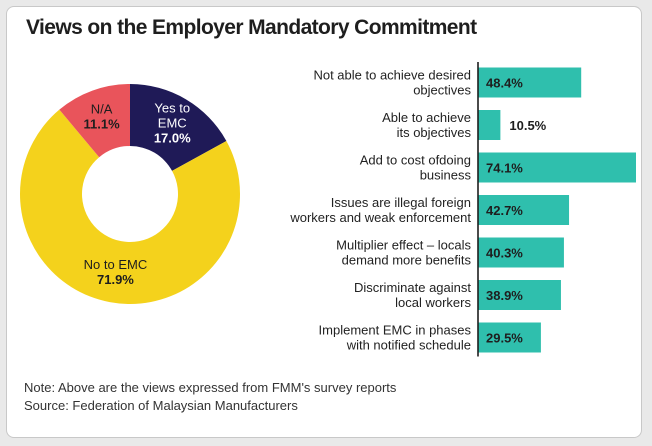  What do you see at coordinates (446, 175) in the screenshot?
I see `bar-category-label: business` at bounding box center [446, 175].